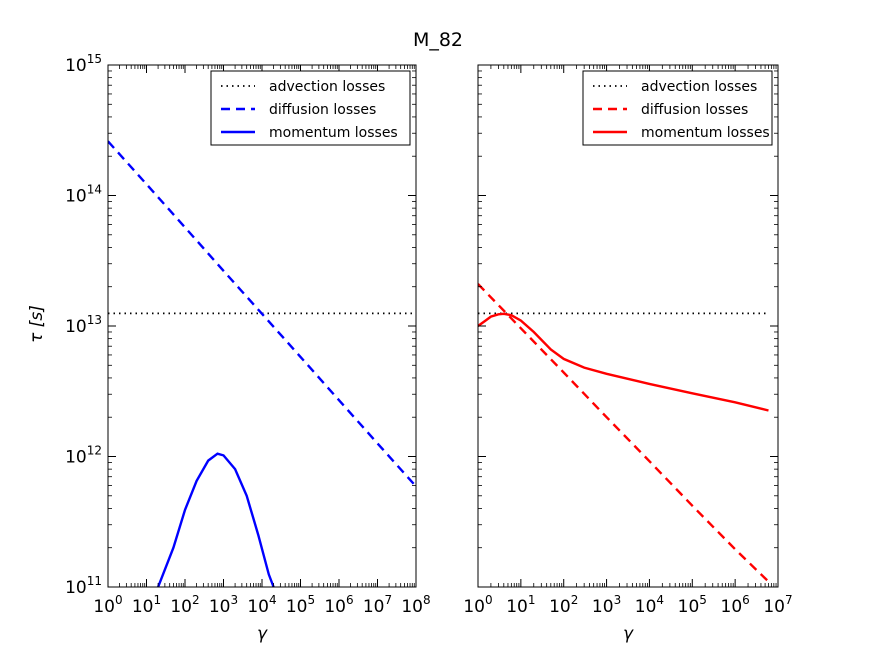 The width and height of the screenshot is (872, 658). Describe the element at coordinates (415, 605) in the screenshot. I see `x-tick-label: 10⁸` at that location.